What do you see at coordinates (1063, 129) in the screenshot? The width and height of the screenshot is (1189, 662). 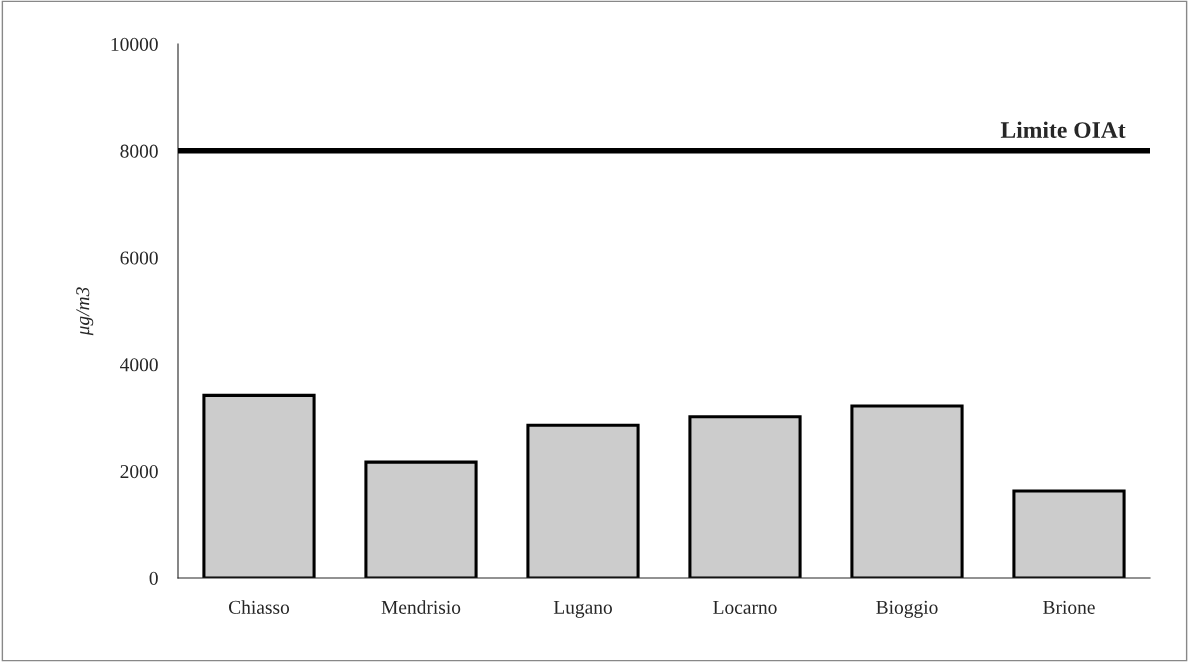 I see `ref-line-label: Limite OIAt` at bounding box center [1063, 129].